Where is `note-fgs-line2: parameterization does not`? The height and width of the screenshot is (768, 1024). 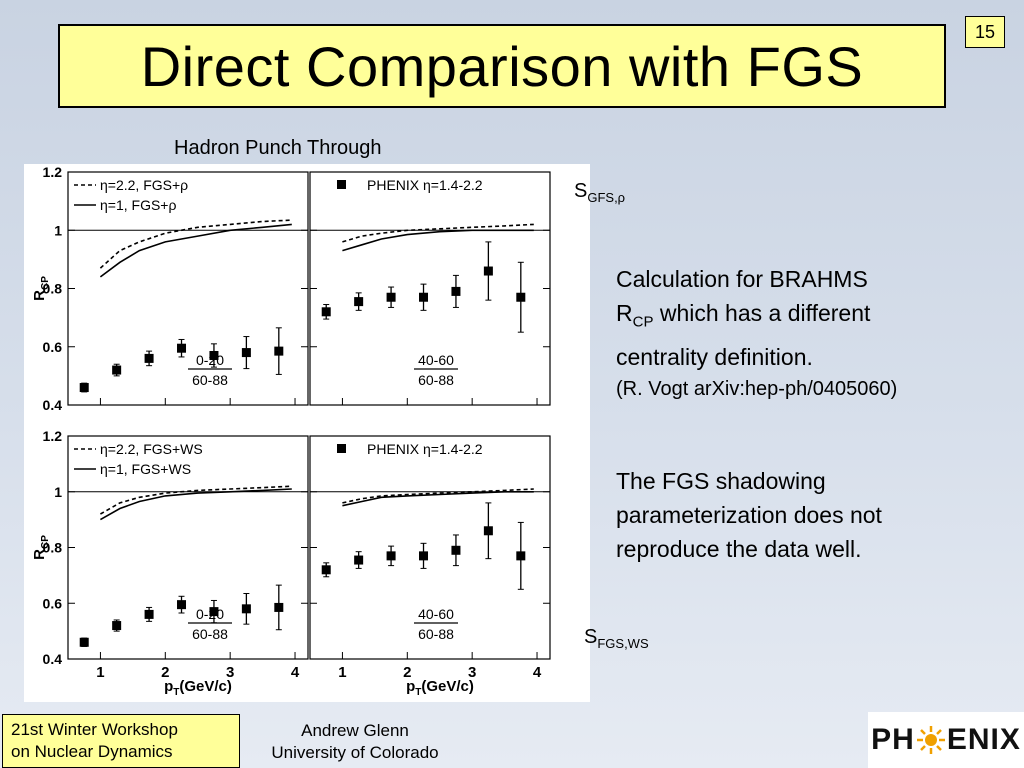 note-fgs-line2: parameterization does not is located at coordinates (749, 515).